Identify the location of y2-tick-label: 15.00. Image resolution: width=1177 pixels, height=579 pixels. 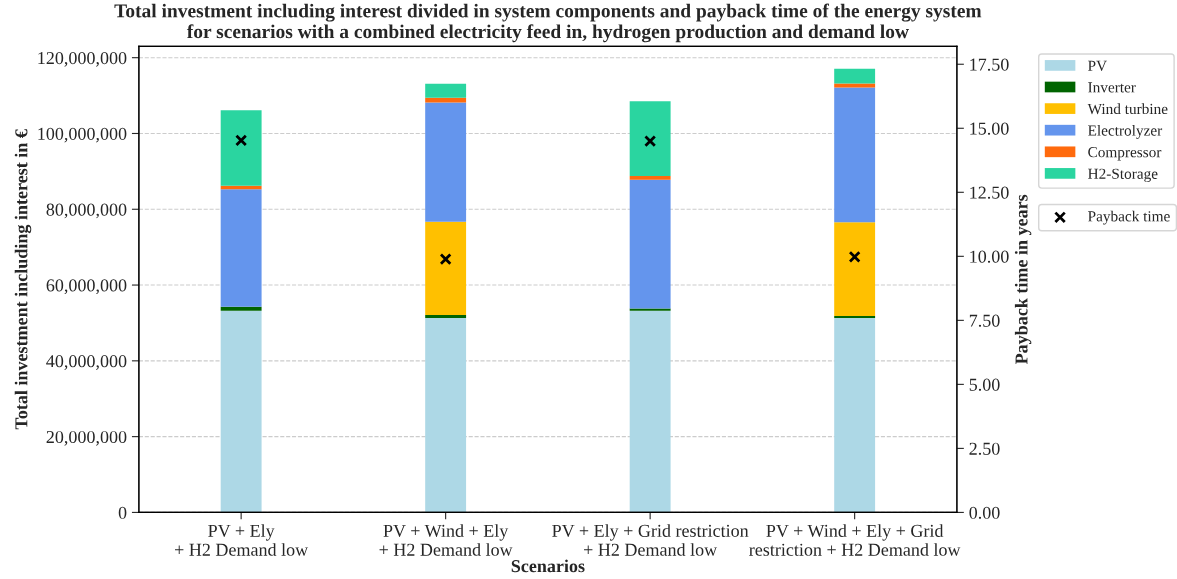
(989, 128).